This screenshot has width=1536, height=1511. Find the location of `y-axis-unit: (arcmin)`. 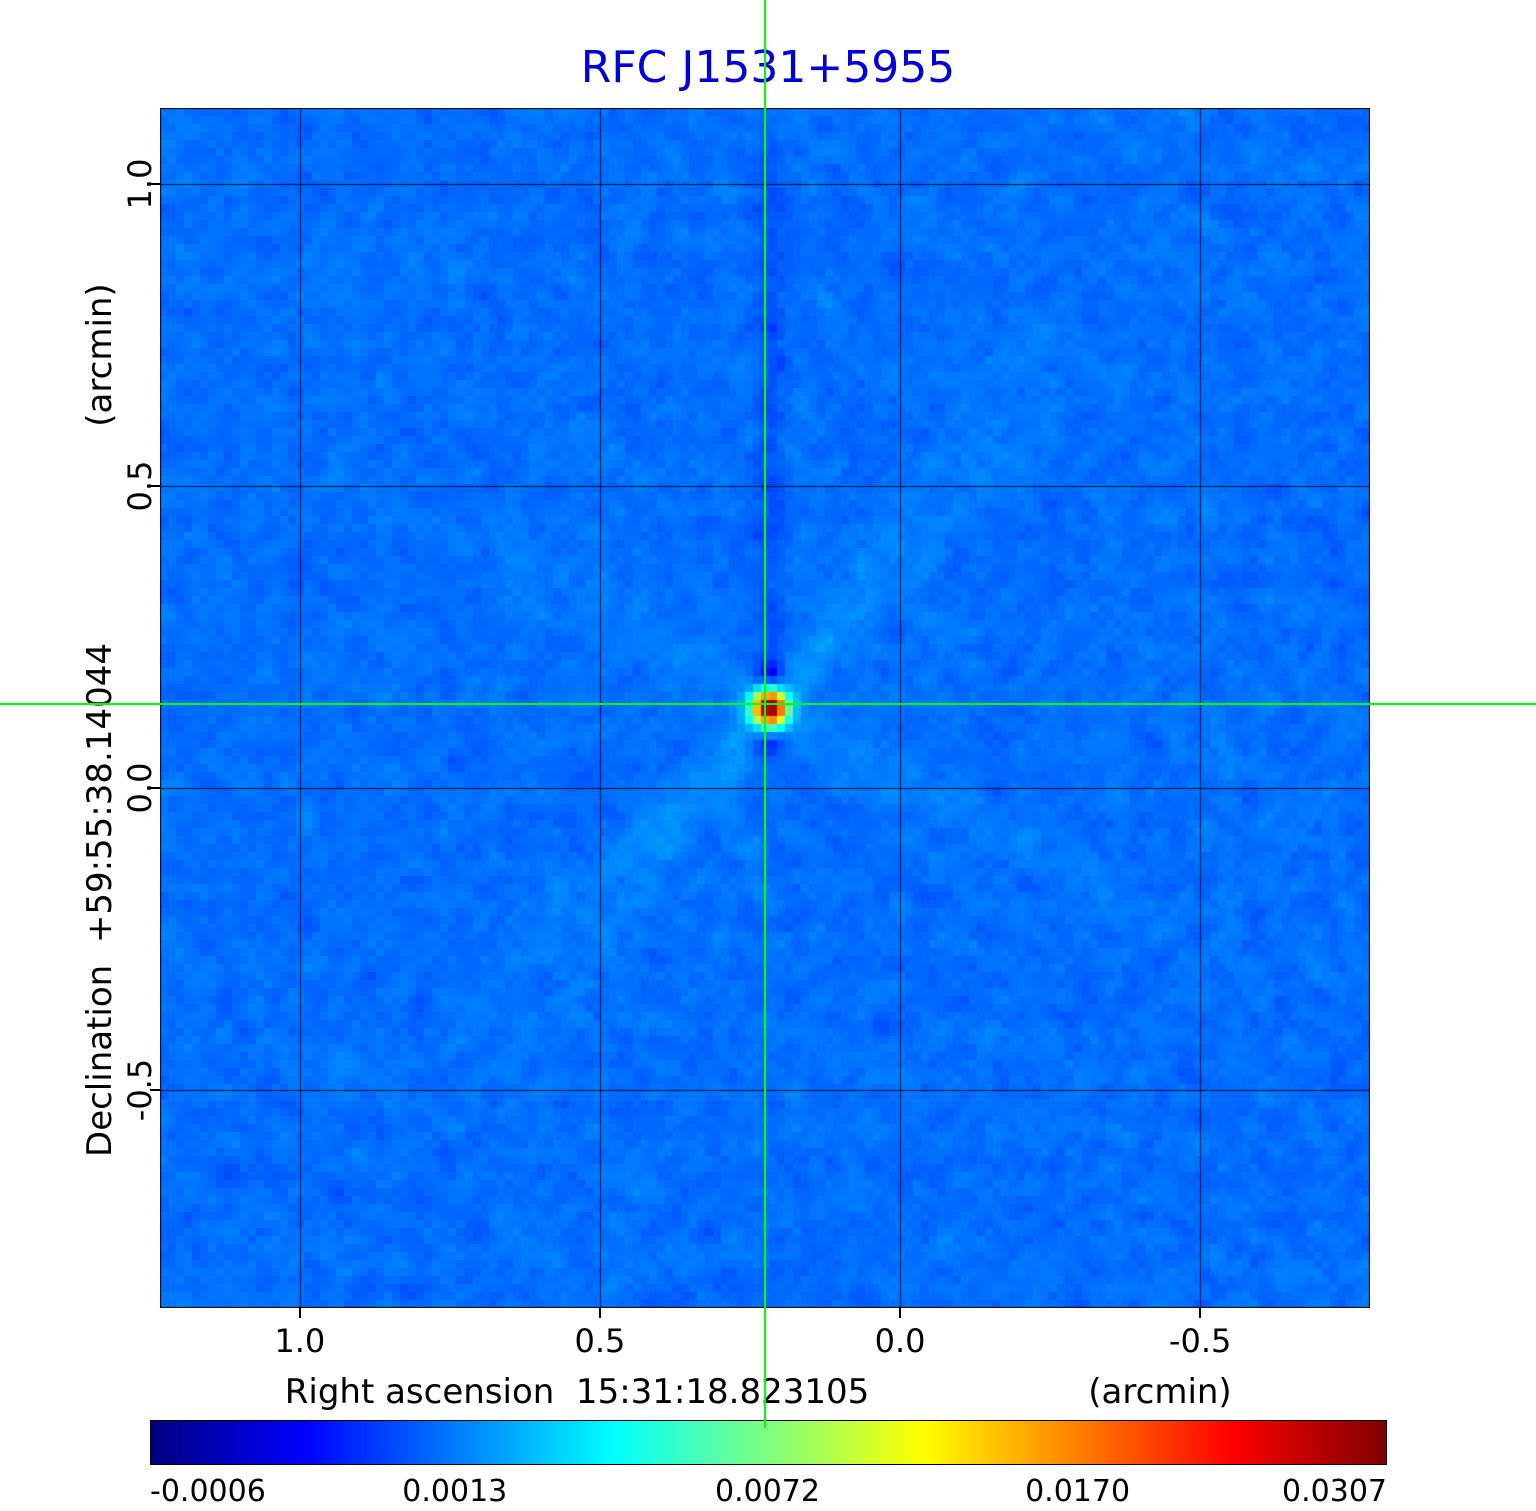

y-axis-unit: (arcmin) is located at coordinates (100, 355).